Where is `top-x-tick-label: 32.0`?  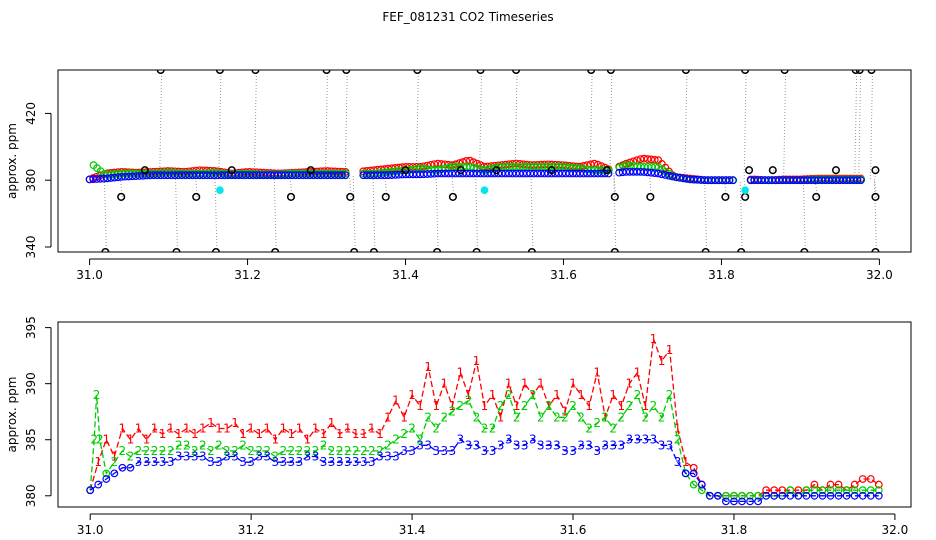 top-x-tick-label: 32.0 is located at coordinates (879, 275).